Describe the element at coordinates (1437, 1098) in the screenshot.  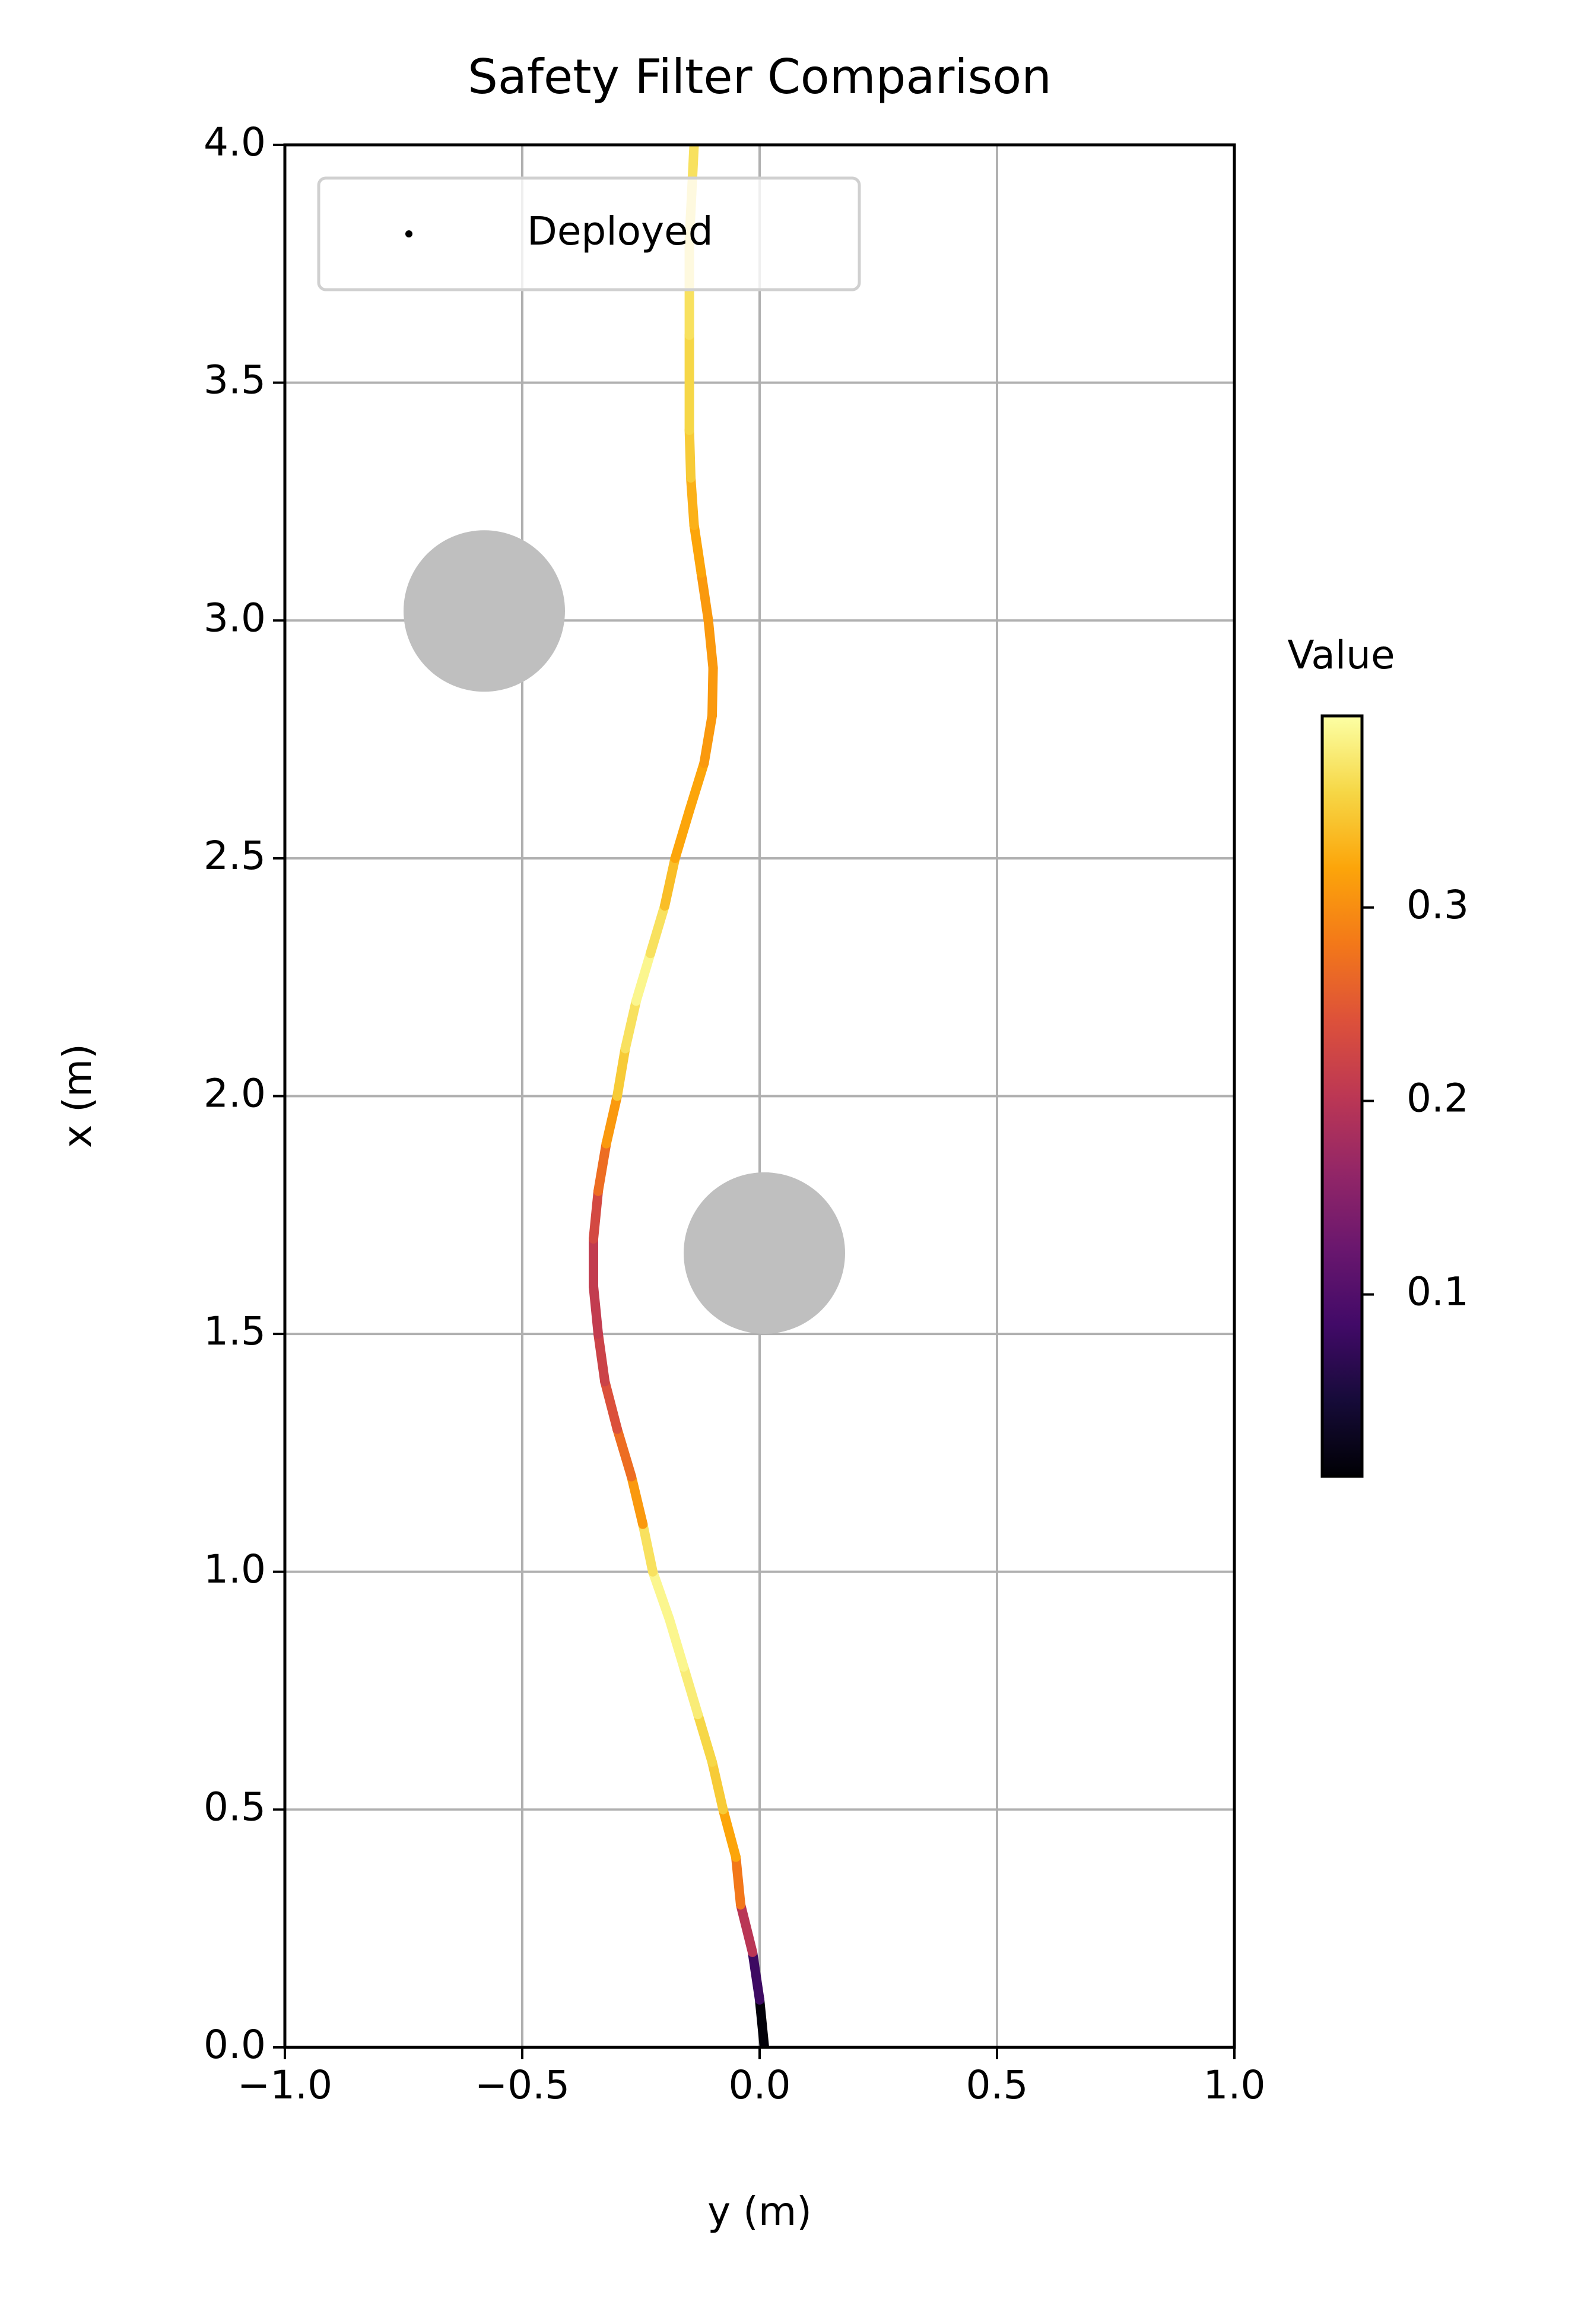
I see `colorbar-tick-label: 0.2` at that location.